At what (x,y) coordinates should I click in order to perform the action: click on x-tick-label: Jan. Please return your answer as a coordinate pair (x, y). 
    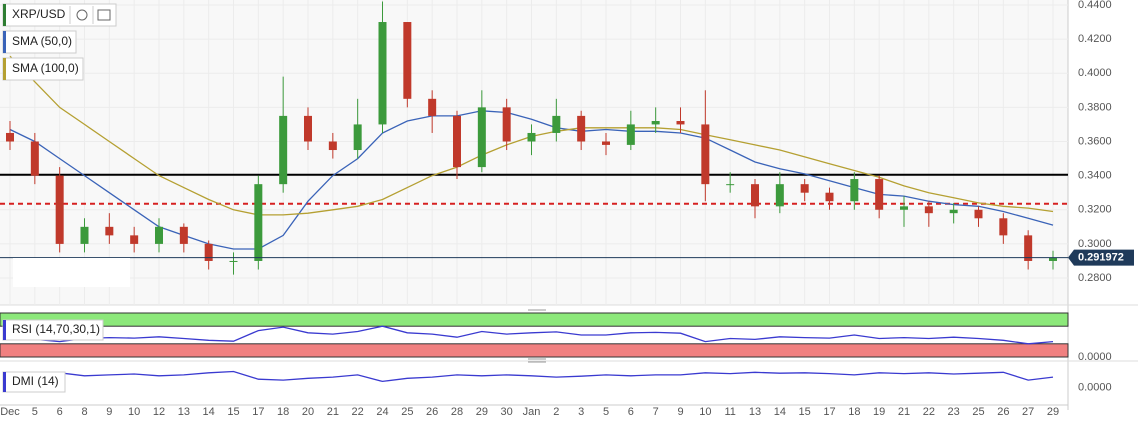
    Looking at the image, I should click on (532, 412).